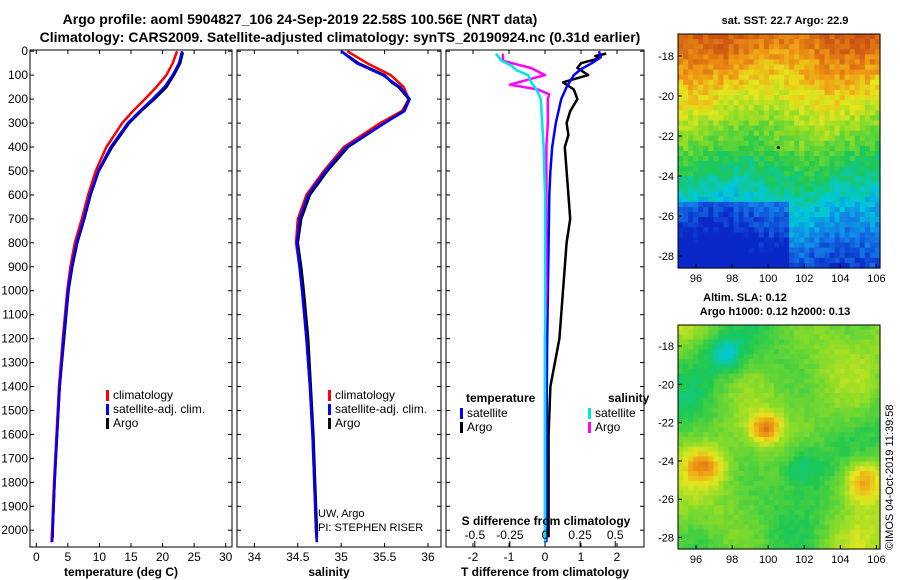 This screenshot has height=580, width=900. What do you see at coordinates (804, 279) in the screenshot?
I see `map-x-tick-label: 102` at bounding box center [804, 279].